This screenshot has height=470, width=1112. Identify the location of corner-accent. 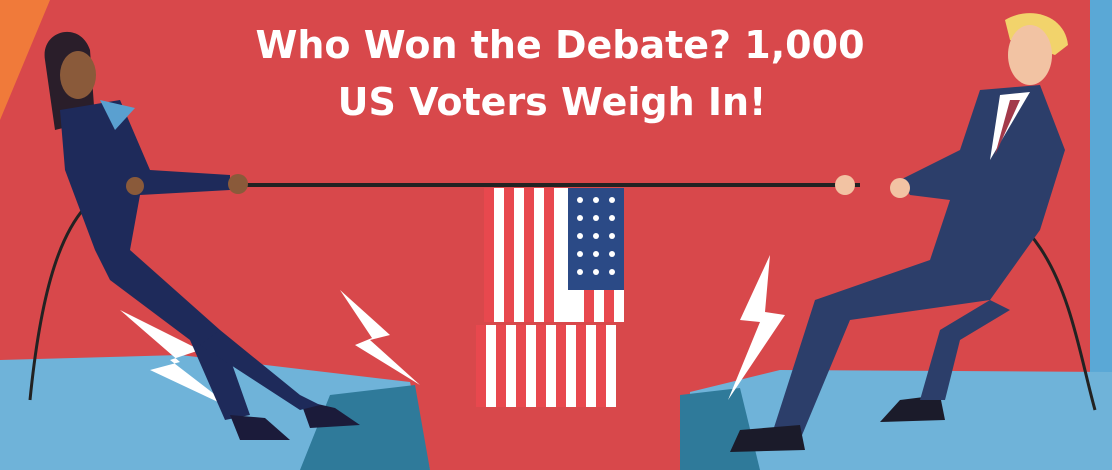
(25, 60).